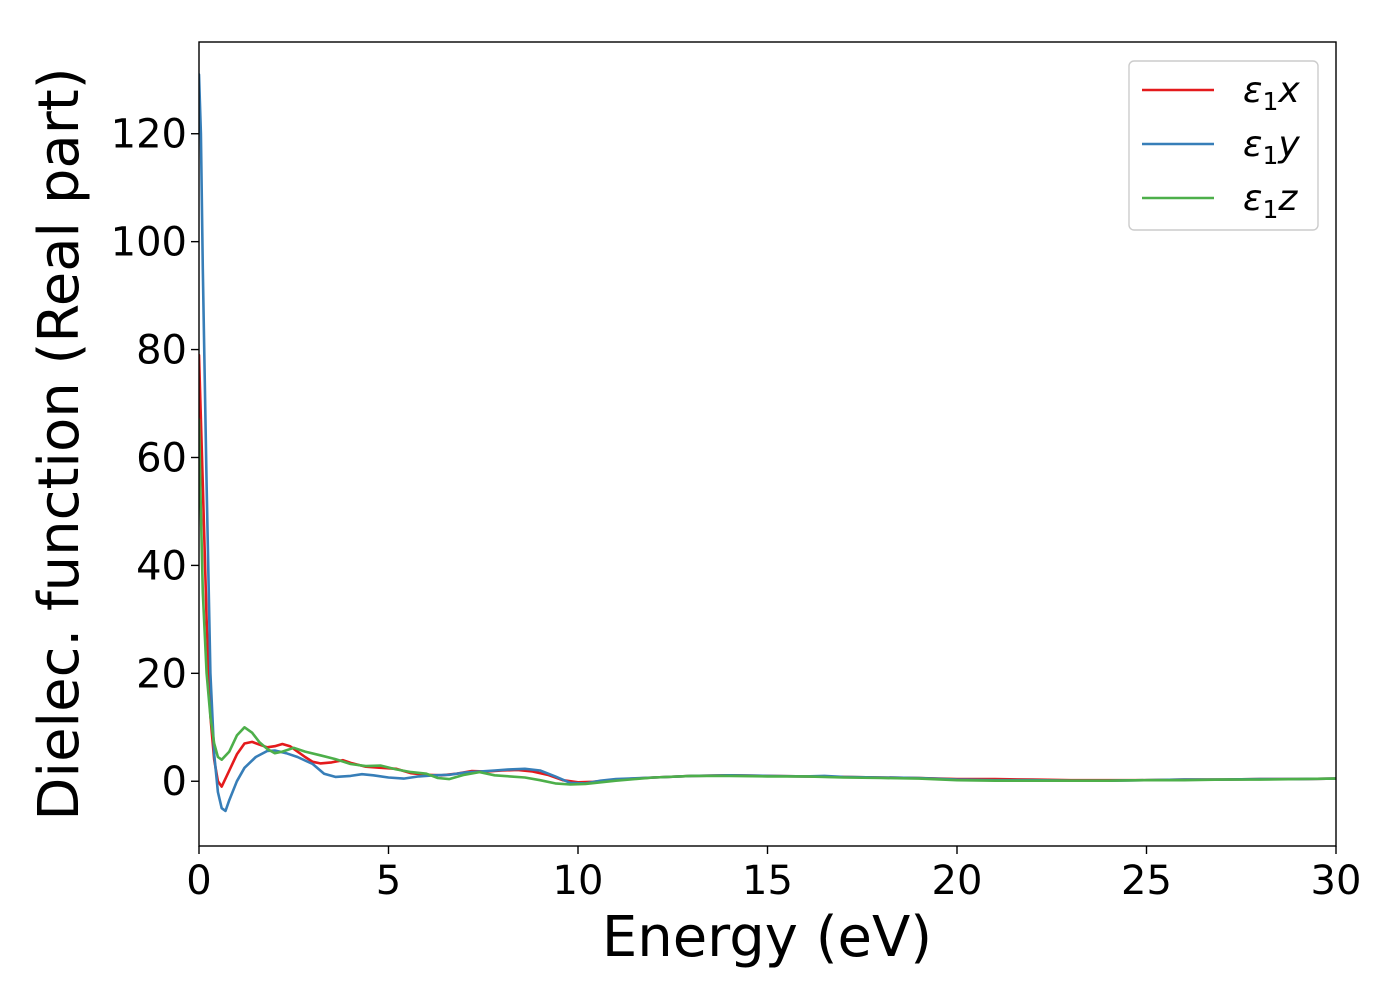 The width and height of the screenshot is (1400, 1000). I want to click on x-tick-label: 20, so click(957, 881).